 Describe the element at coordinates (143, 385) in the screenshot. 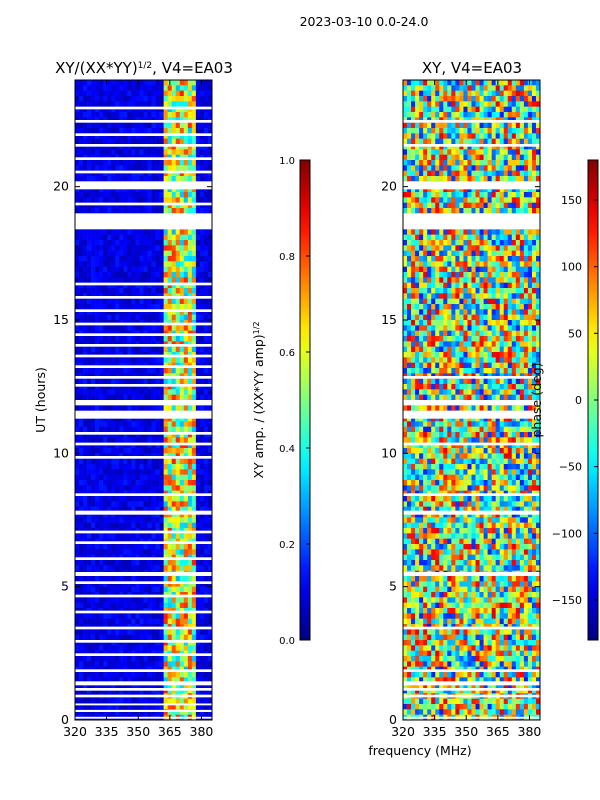

I see `flagged-band` at that location.